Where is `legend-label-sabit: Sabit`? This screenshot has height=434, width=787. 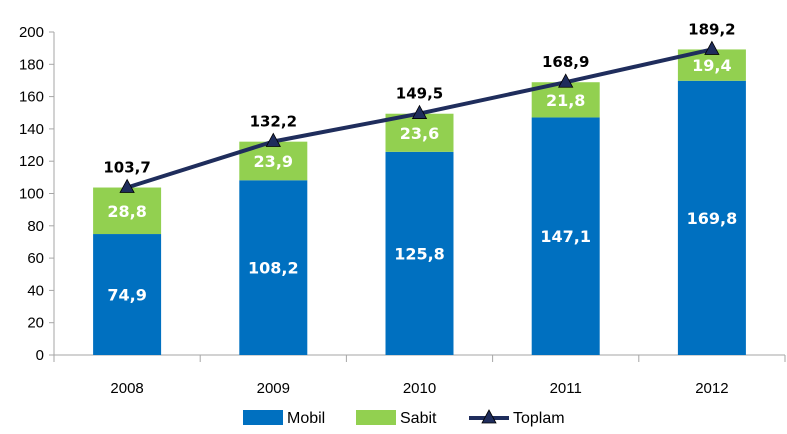
legend-label-sabit: Sabit is located at coordinates (418, 418).